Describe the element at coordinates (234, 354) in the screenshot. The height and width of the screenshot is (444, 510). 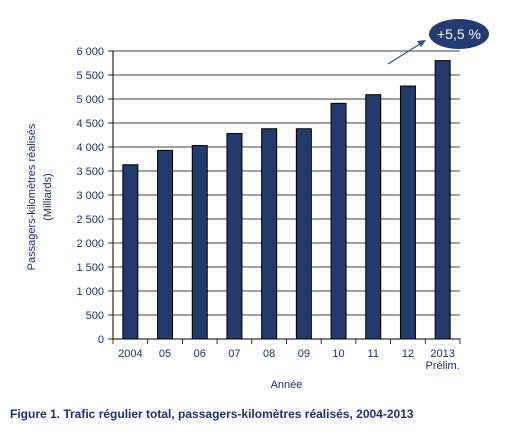
I see `x-tick-label: 07` at that location.